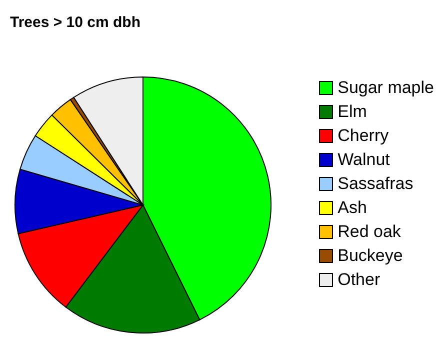 Image resolution: width=446 pixels, height=350 pixels. What do you see at coordinates (376, 184) in the screenshot?
I see `legend-label: Sassafras` at bounding box center [376, 184].